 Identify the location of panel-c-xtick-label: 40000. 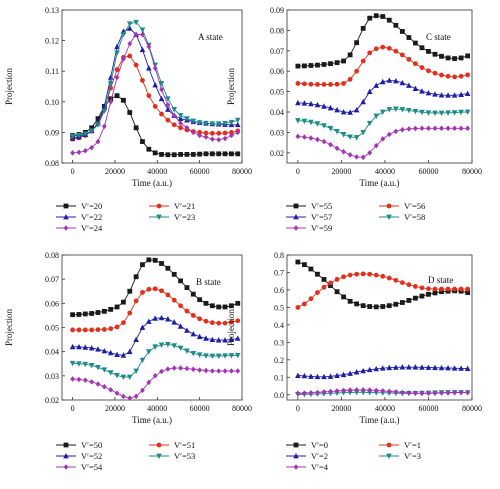
(385, 171).